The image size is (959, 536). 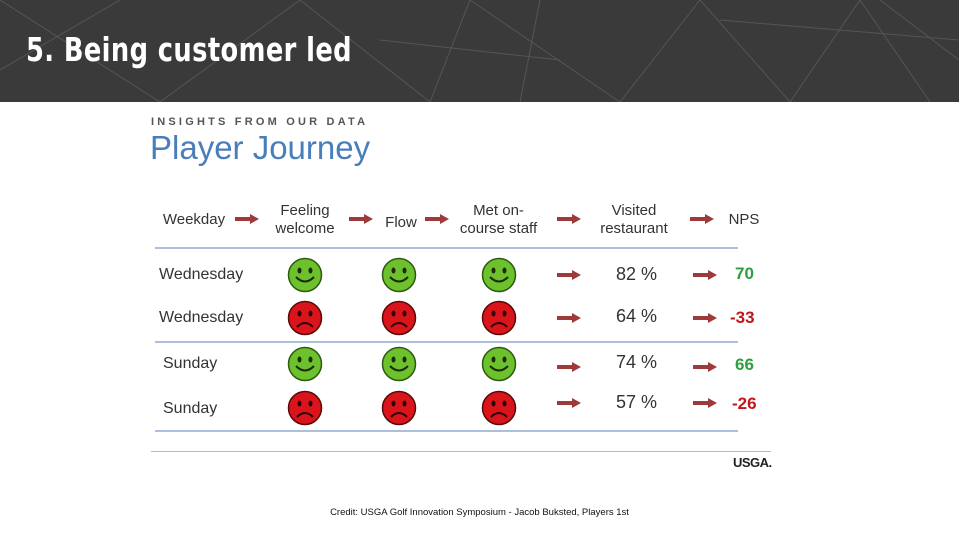 What do you see at coordinates (446, 248) in the screenshot?
I see `header-divider` at bounding box center [446, 248].